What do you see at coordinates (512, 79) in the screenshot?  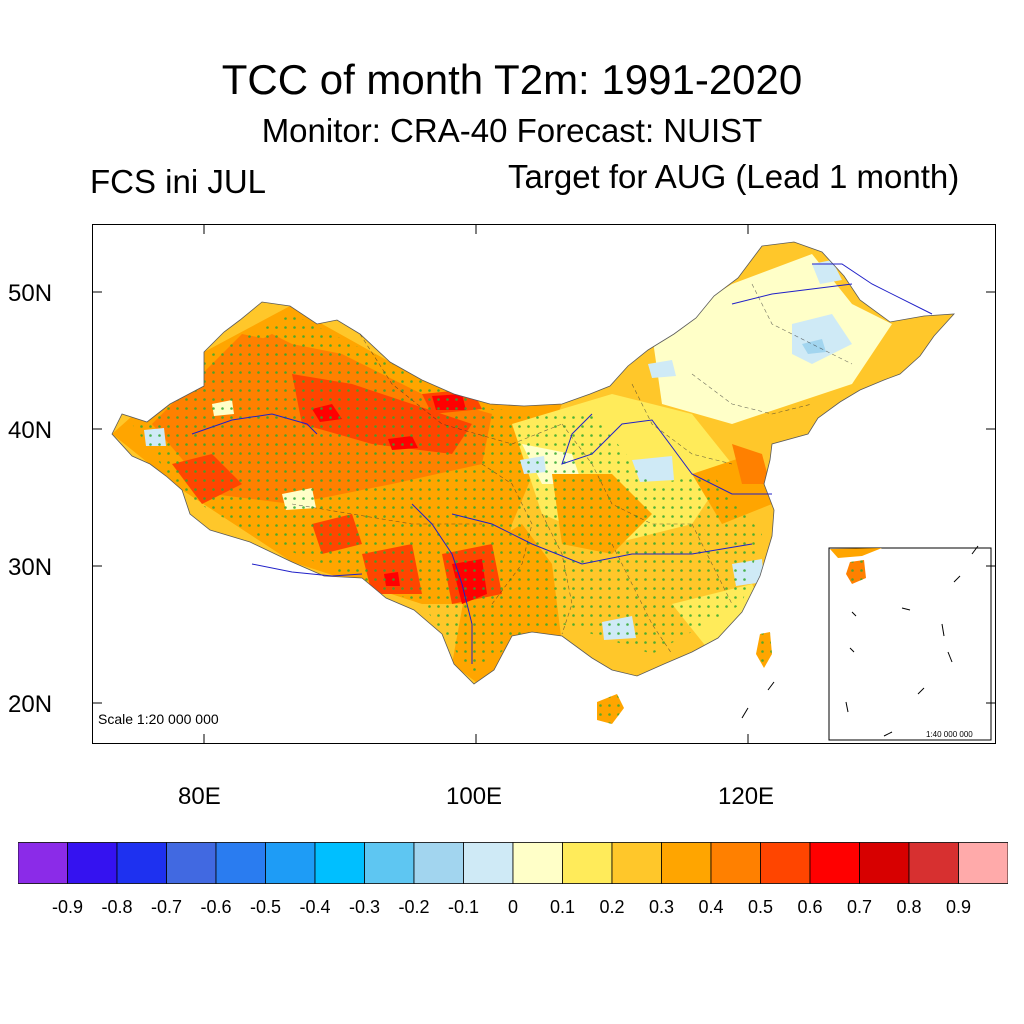 I see `chart-title: TCC of month T2m: 1991-2020` at bounding box center [512, 79].